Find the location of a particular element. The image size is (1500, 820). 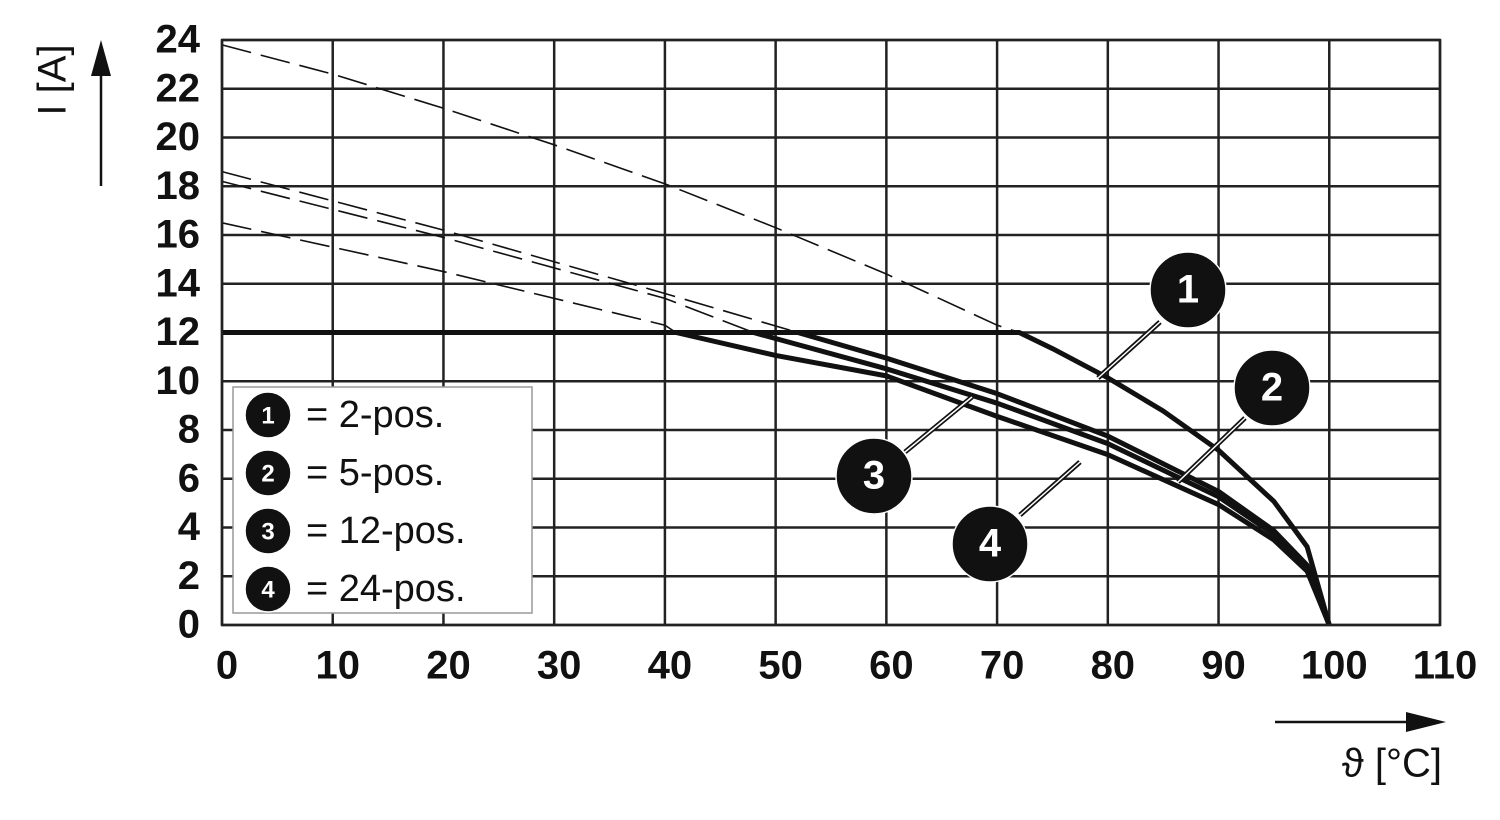

y-tick-label: 6 is located at coordinates (189, 478).